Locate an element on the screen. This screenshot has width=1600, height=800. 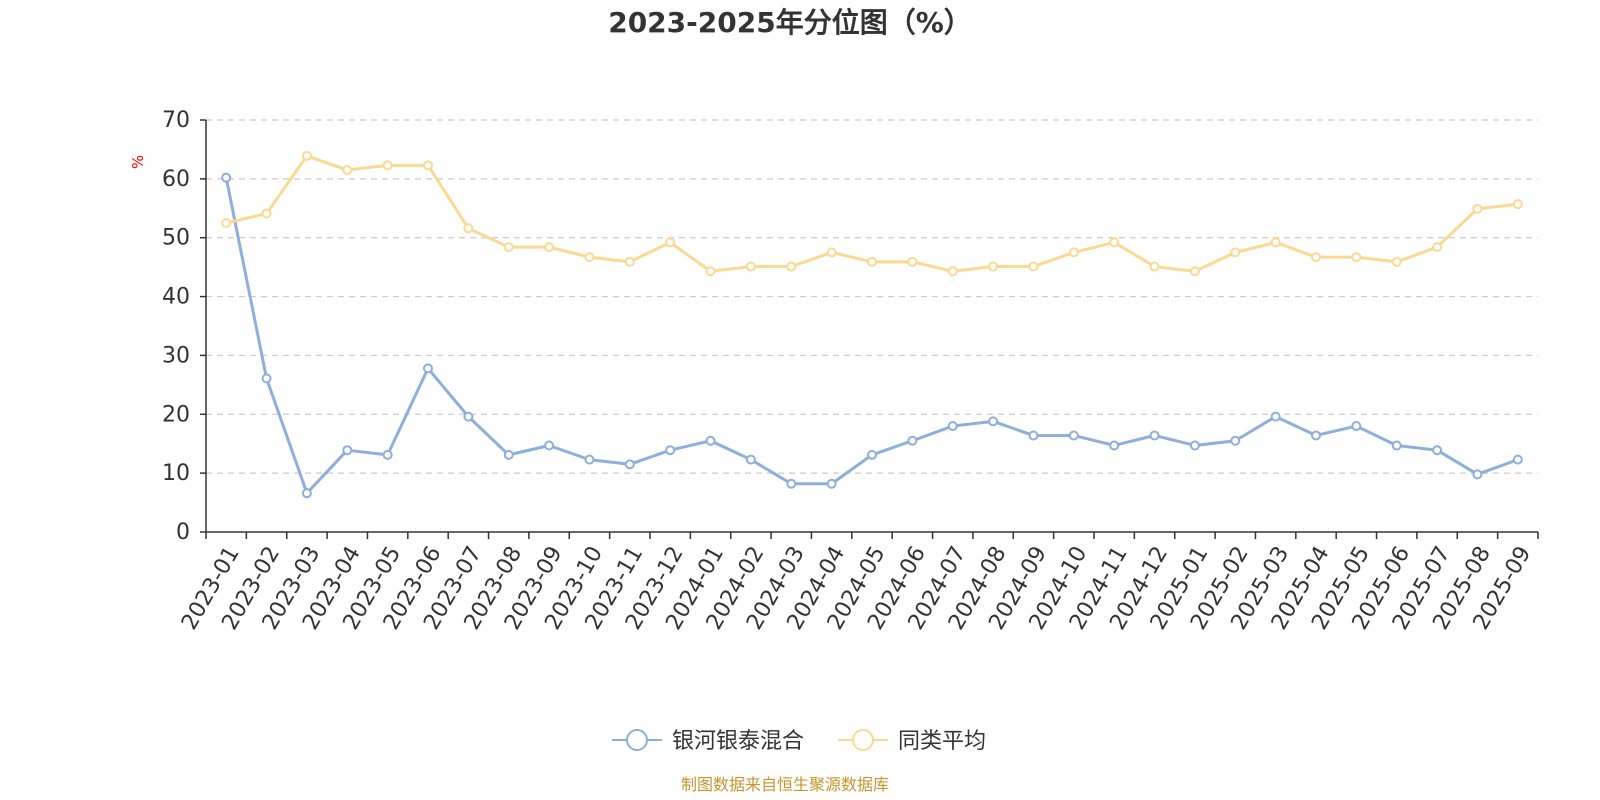
y-tick-label: 10 is located at coordinates (176, 473).